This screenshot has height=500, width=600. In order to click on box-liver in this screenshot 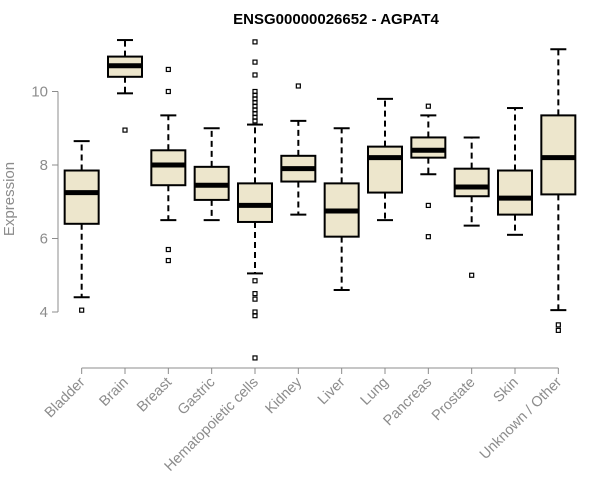, I will do `click(341, 209)`.